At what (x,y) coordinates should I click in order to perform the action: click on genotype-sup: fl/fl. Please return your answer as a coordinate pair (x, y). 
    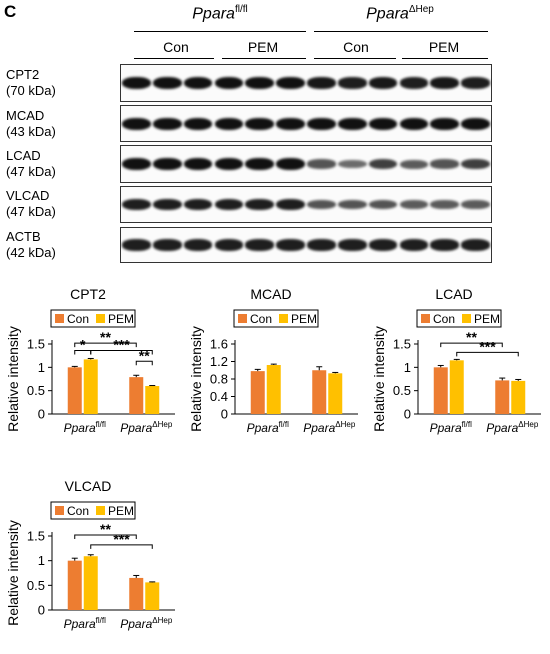
    Looking at the image, I should click on (241, 9).